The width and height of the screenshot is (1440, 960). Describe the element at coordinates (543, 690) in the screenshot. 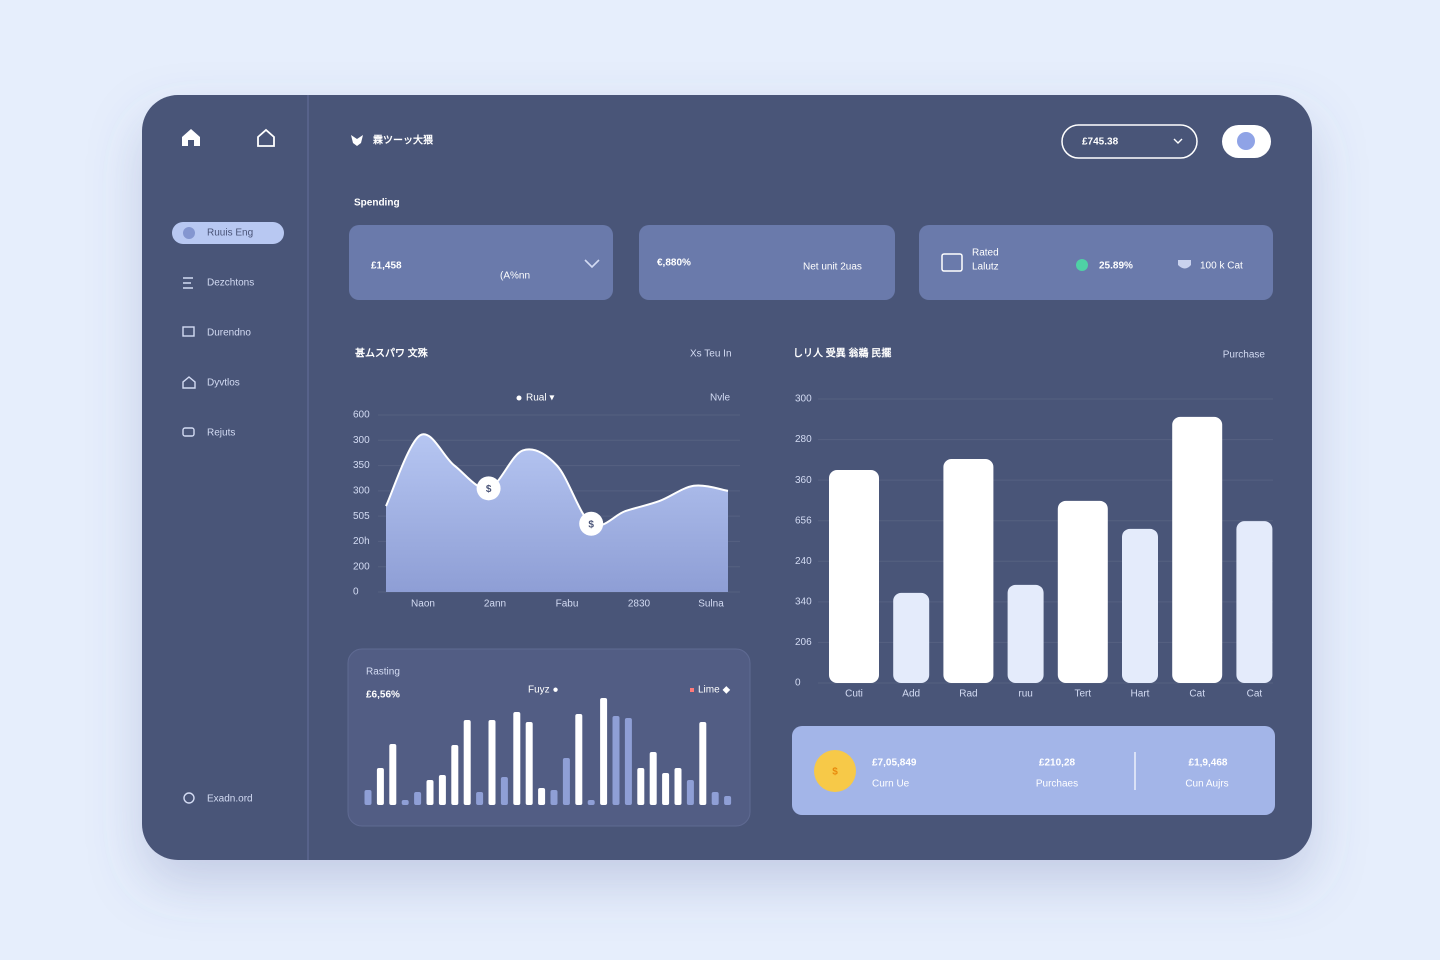

I see `legend-label: Fuyz ●` at that location.